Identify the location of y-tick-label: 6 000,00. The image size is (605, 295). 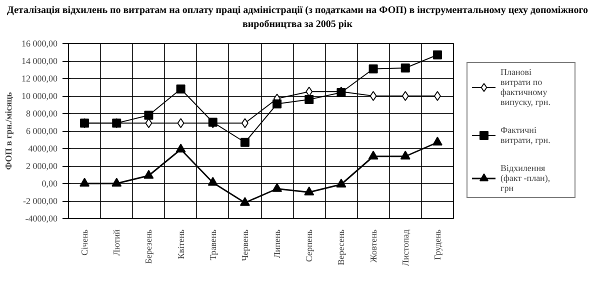
(42, 131).